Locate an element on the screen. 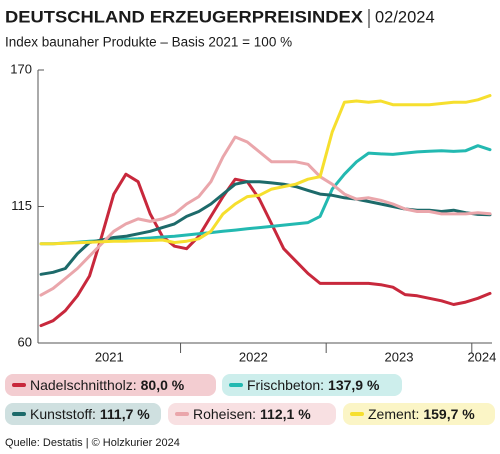 Image resolution: width=500 pixels, height=454 pixels. legend-label: Zement: 159,7 % is located at coordinates (421, 414).